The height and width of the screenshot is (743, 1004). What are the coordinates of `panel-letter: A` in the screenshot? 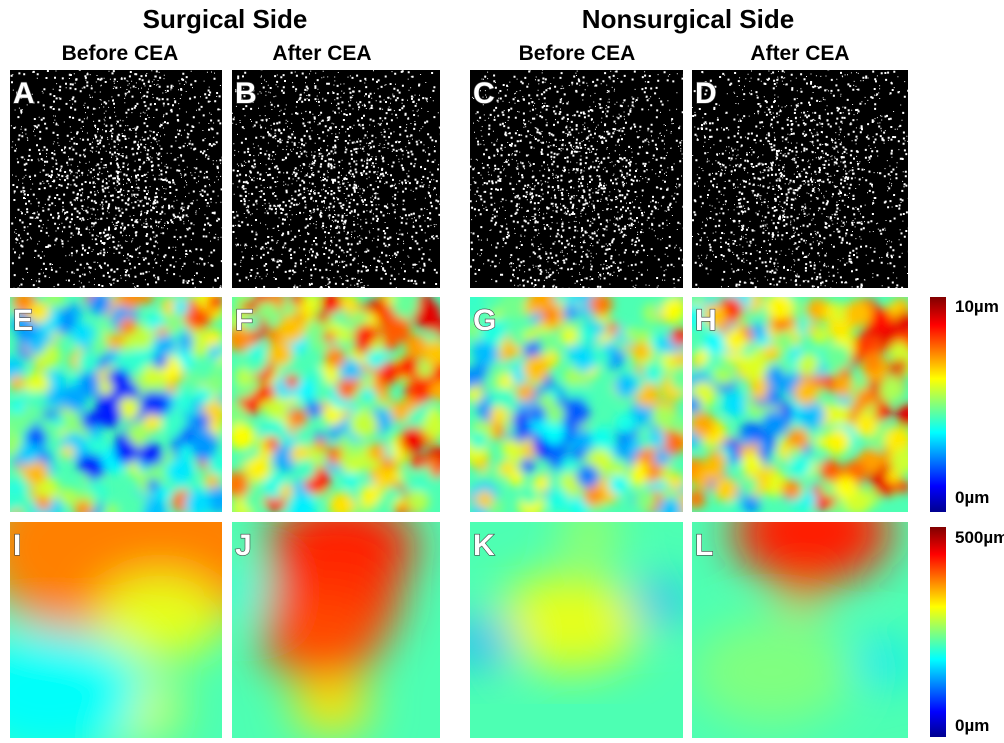 It's located at (24, 93).